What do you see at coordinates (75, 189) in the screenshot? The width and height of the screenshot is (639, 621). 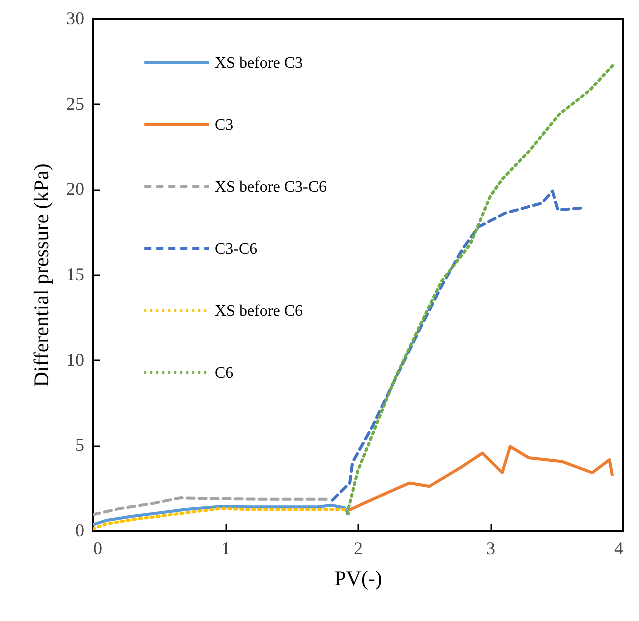 I see `y-tick-label: 20` at bounding box center [75, 189].